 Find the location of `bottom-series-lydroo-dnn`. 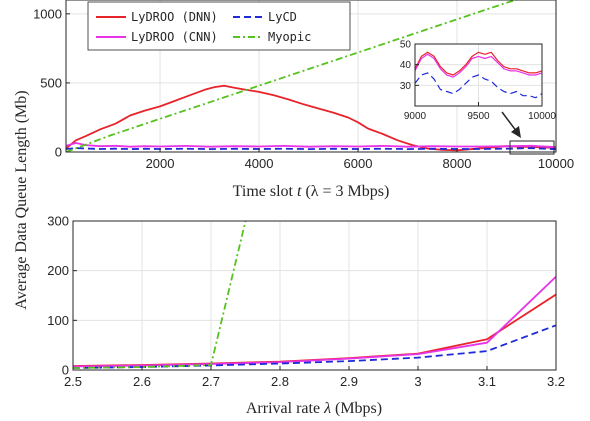

bottom-series-lydroo-dnn is located at coordinates (314, 330).